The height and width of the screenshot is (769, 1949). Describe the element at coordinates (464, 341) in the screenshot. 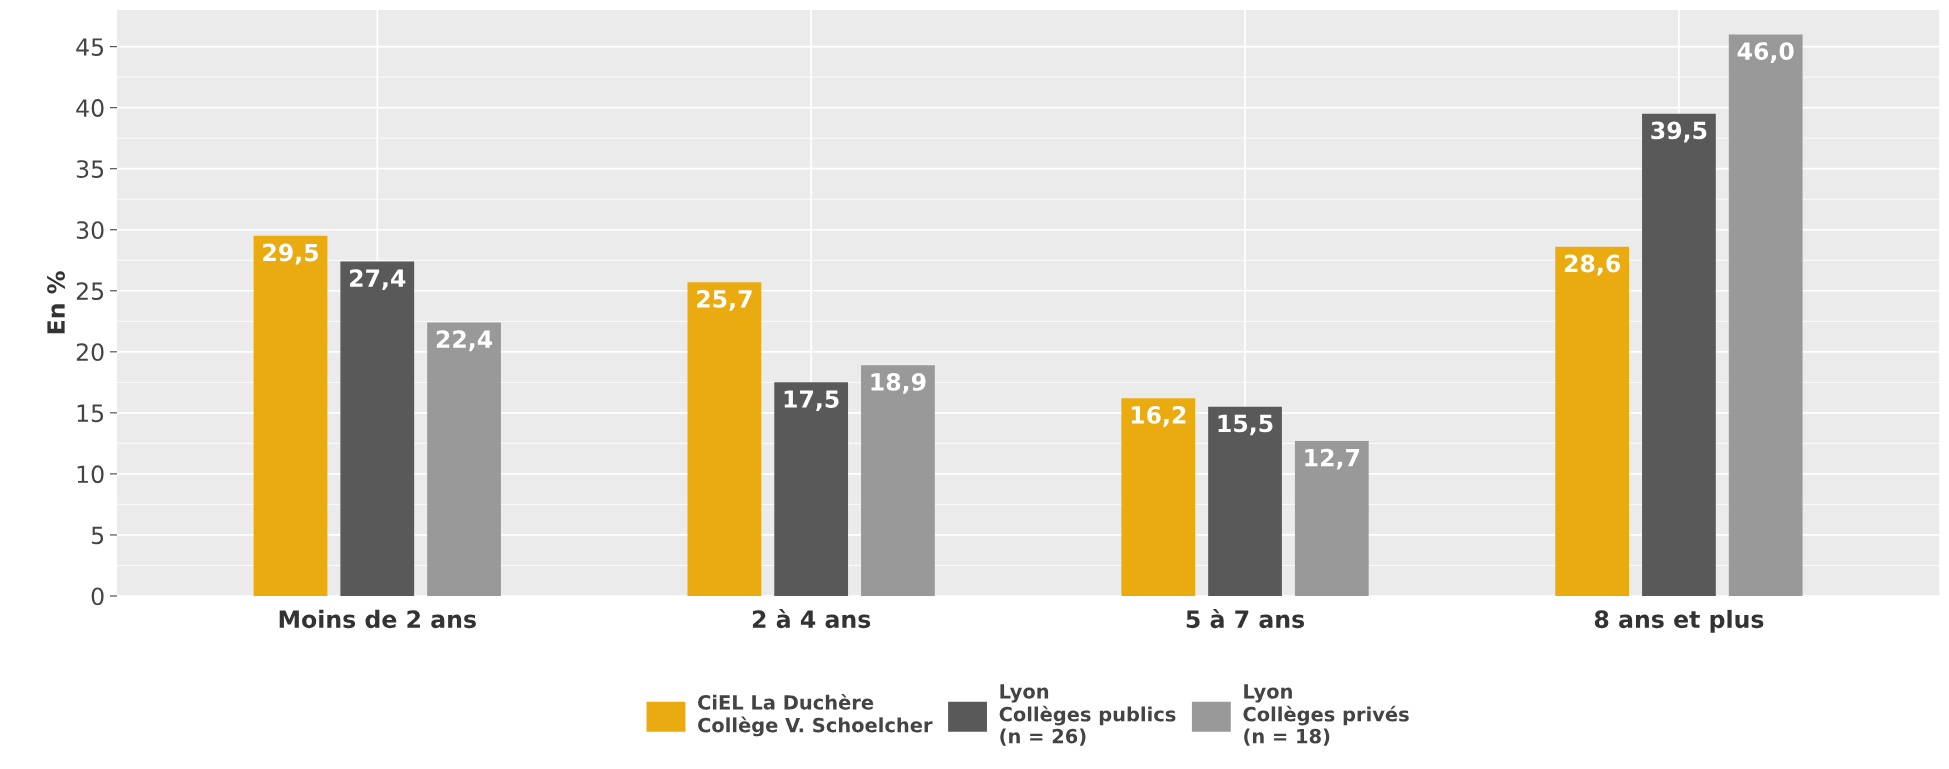

I see `data-label: 22,4` at that location.